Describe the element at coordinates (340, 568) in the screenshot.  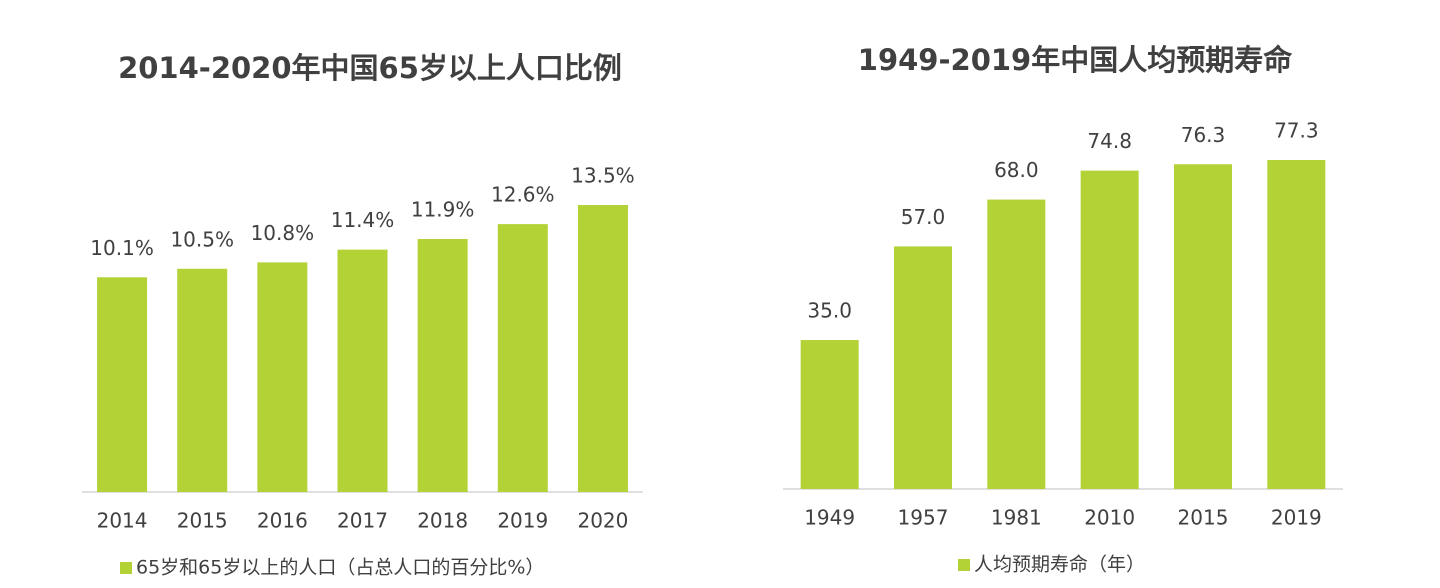
I see `legend-label: 65岁和65岁以上的人口（占总人口的百分比%）` at that location.